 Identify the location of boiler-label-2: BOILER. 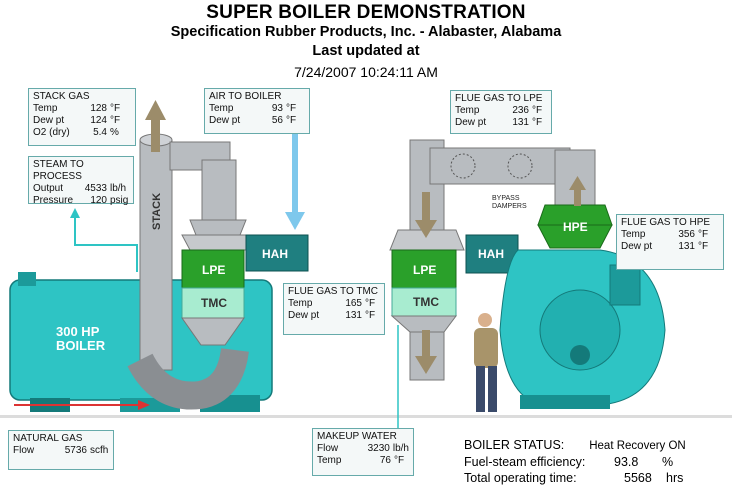
(81, 345).